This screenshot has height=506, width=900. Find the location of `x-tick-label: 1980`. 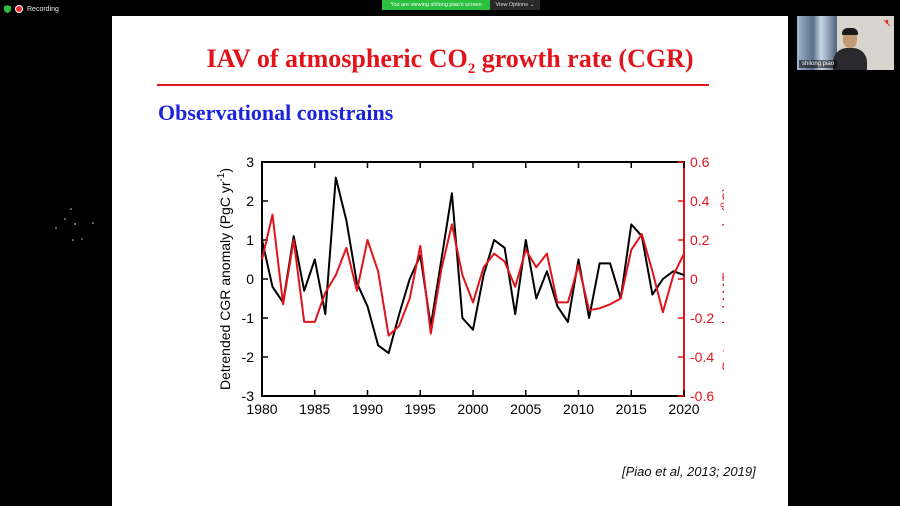

x-tick-label: 1980 is located at coordinates (261, 409).